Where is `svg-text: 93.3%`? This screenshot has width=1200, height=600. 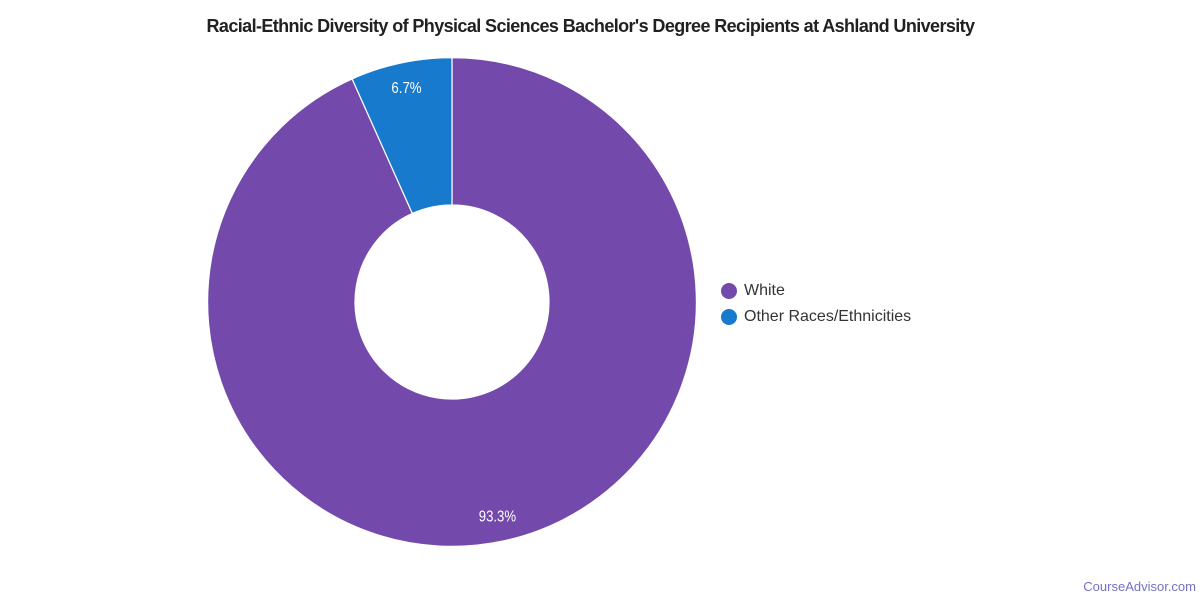
svg-text: 93.3% is located at coordinates (497, 517).